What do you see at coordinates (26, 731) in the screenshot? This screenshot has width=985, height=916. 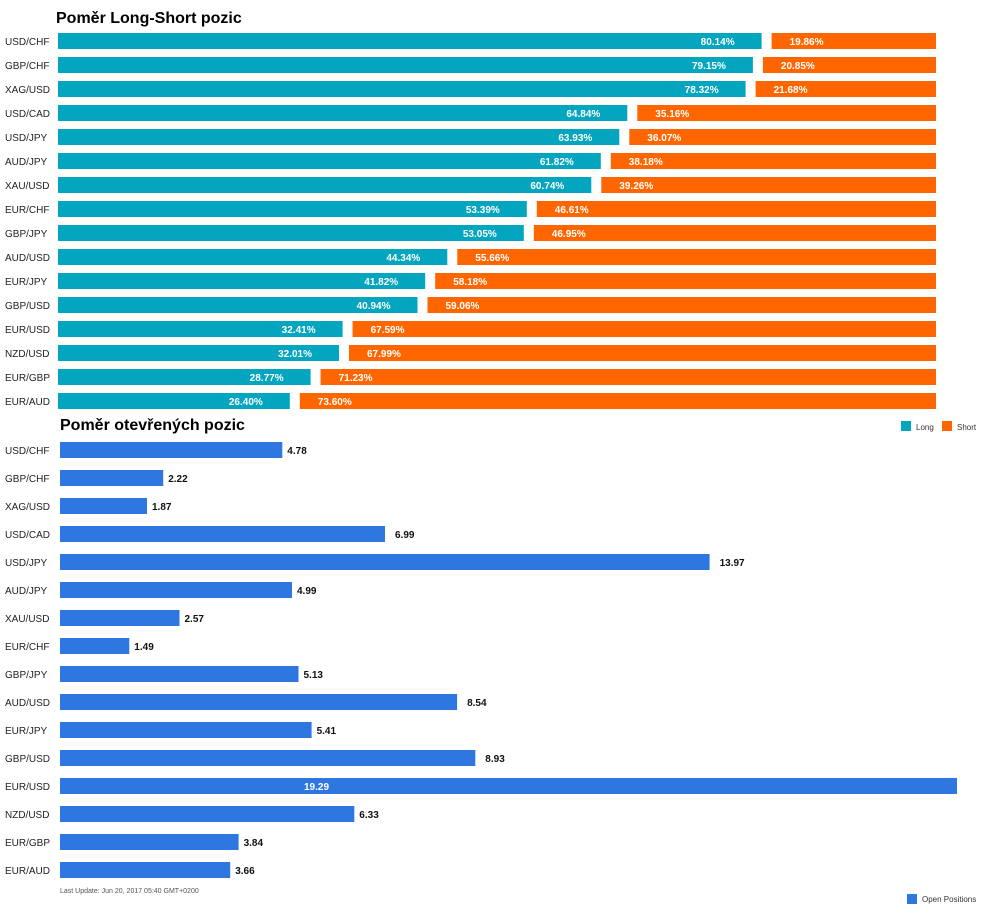 I see `open-positions-category-label: EUR/JPY` at bounding box center [26, 731].